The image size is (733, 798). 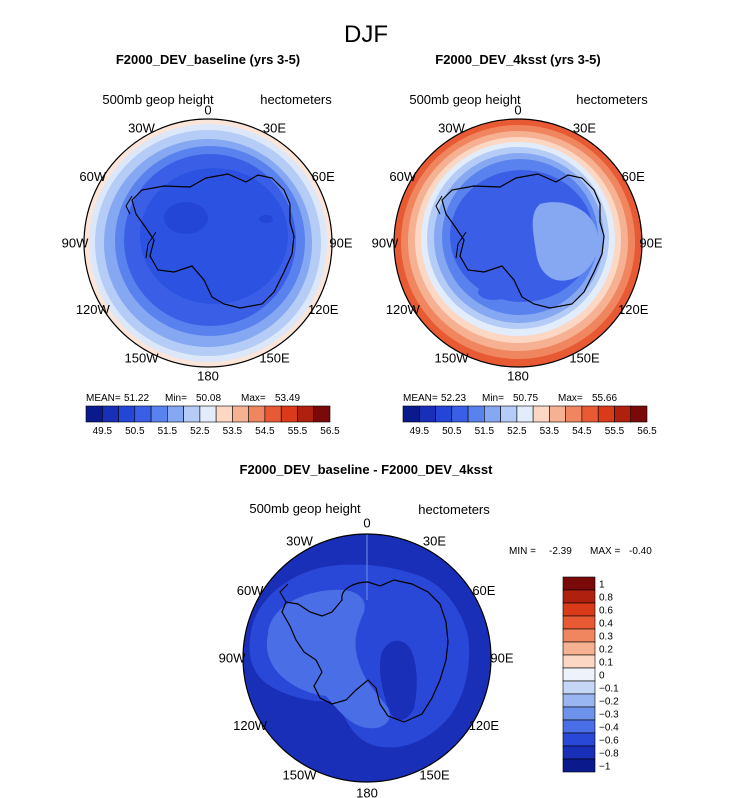 I want to click on figure-title: DJF, so click(x=366, y=34).